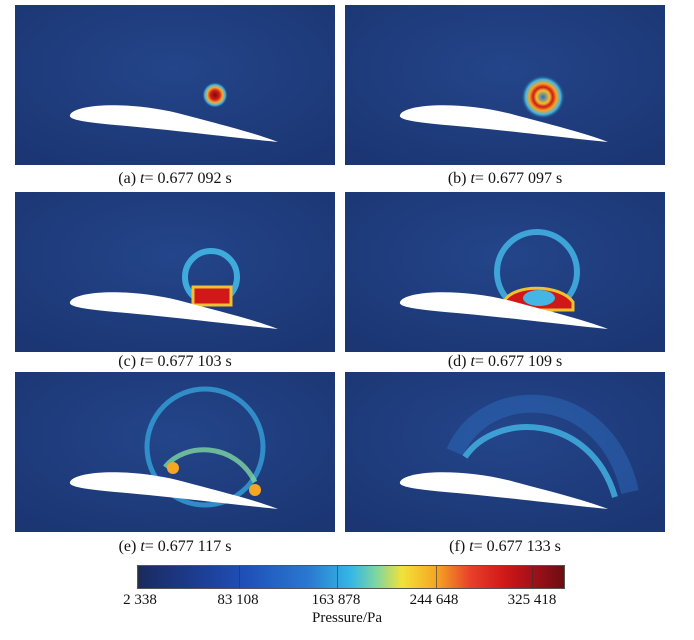  I want to click on contour-panel-a, so click(175, 85).